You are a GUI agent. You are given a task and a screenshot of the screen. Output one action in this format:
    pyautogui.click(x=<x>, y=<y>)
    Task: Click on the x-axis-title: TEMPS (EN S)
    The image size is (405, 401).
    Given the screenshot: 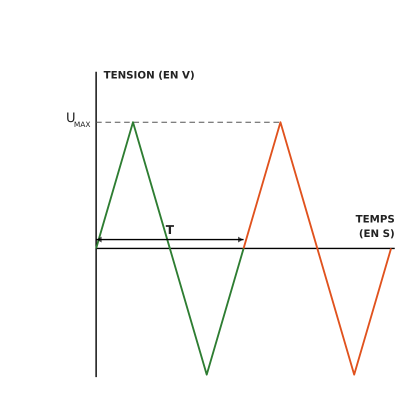 What is the action you would take?
    pyautogui.click(x=375, y=226)
    